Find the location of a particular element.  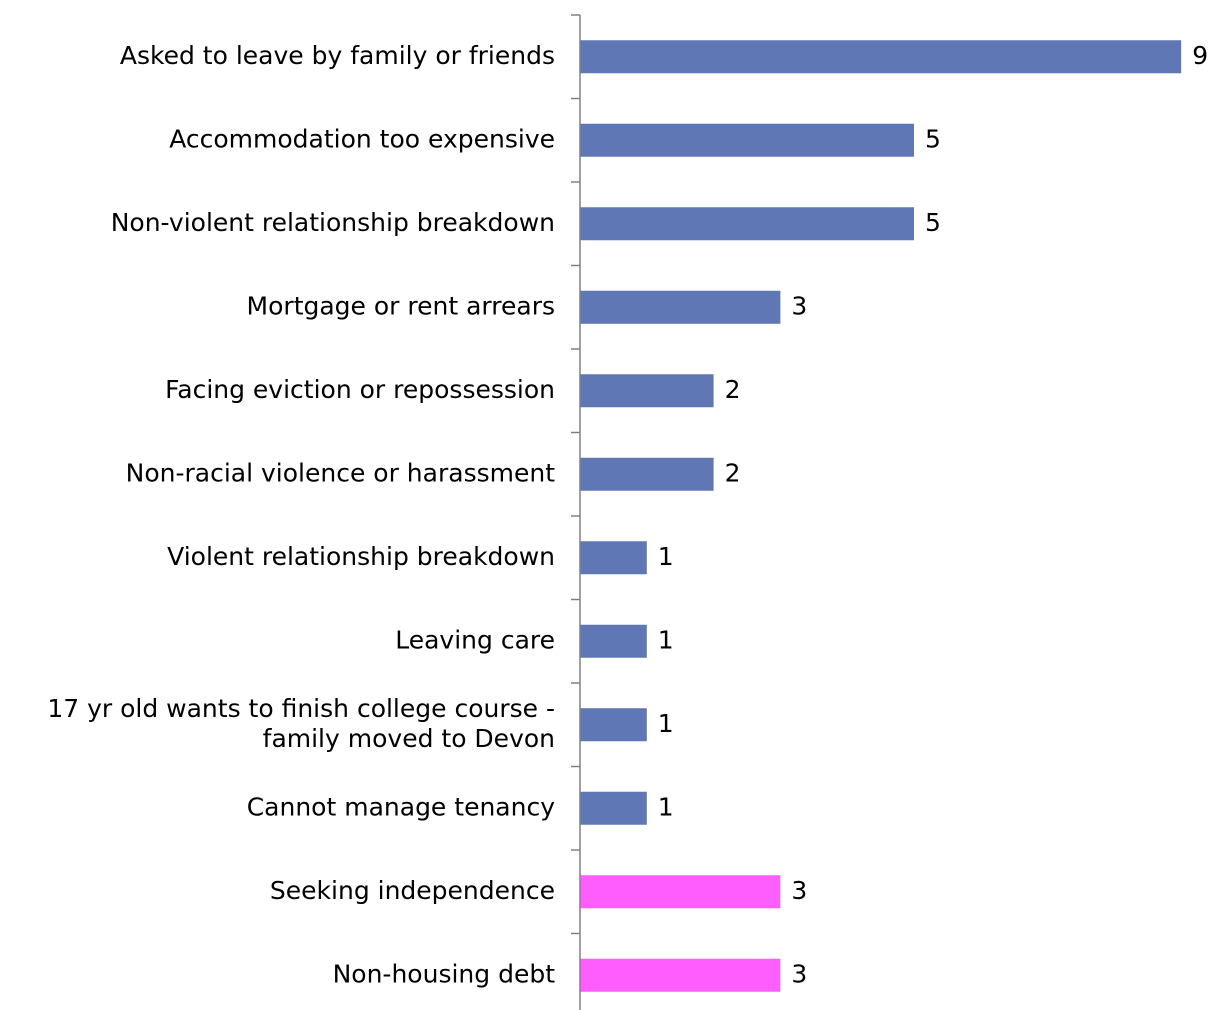

category-label-line: Cannot manage tenancy is located at coordinates (401, 806).